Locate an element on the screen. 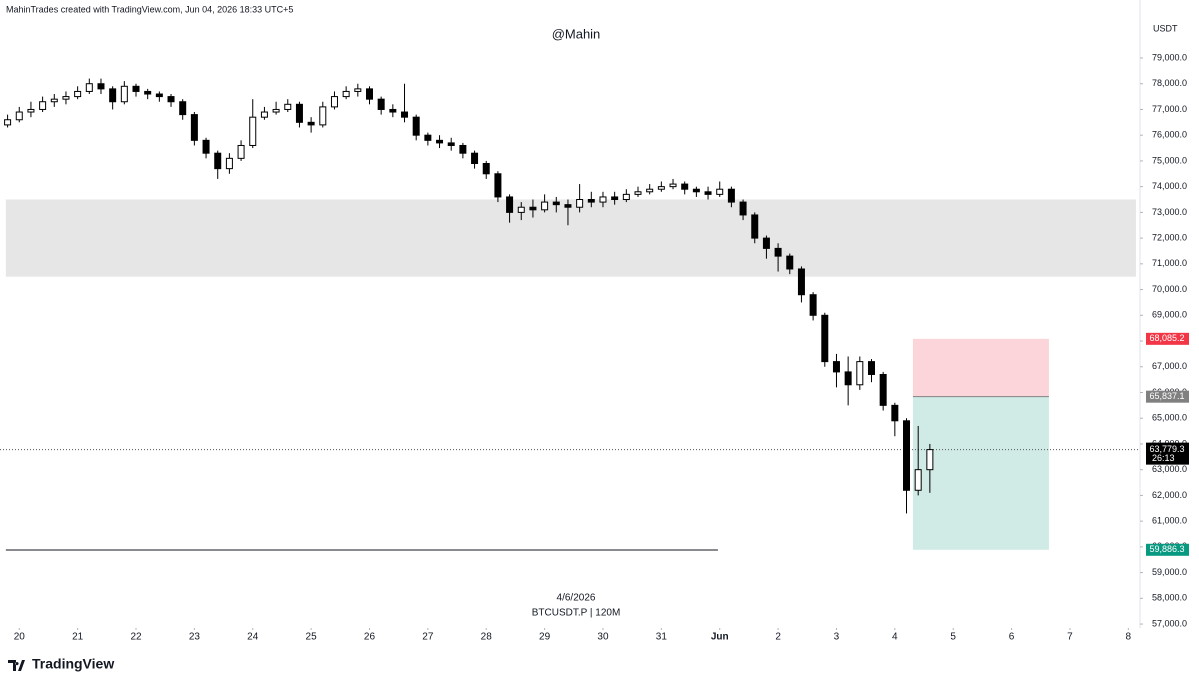 This screenshot has height=685, width=1199. y-tick-label: 75,000.0 is located at coordinates (1169, 160).